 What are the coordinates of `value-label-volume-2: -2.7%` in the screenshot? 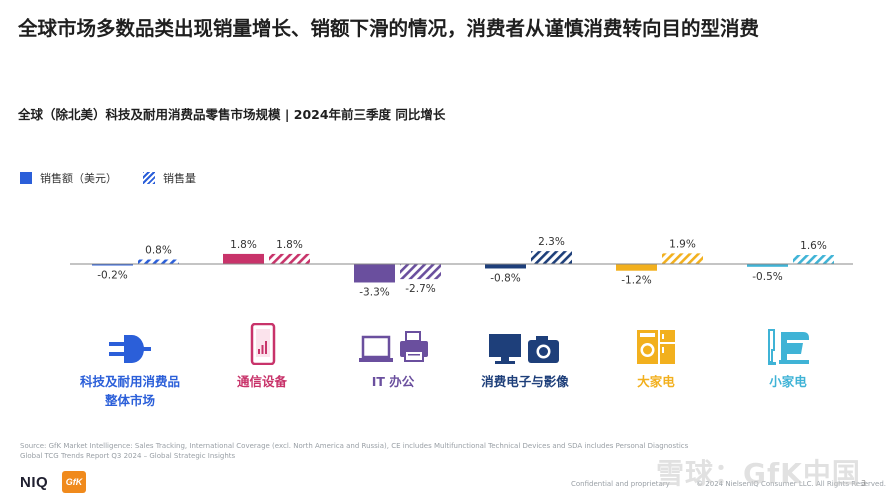 It's located at (420, 289).